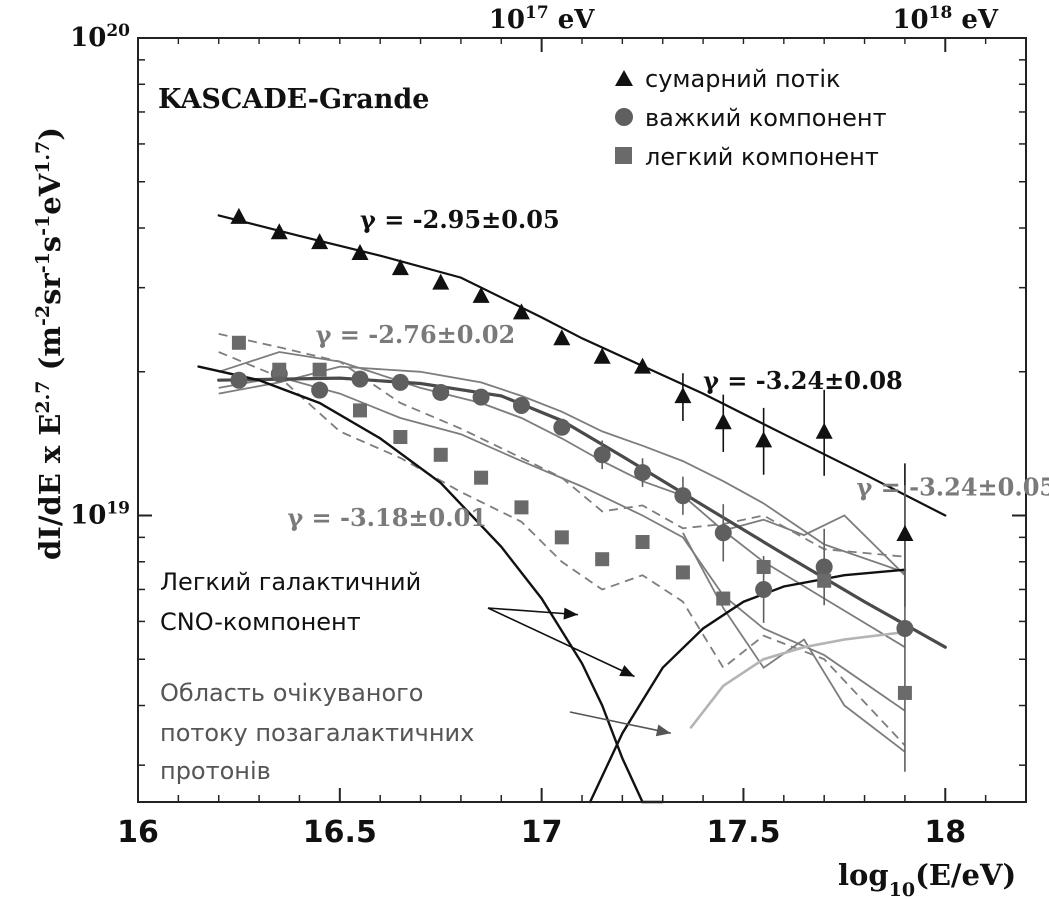 The height and width of the screenshot is (899, 1049). What do you see at coordinates (945, 19) in the screenshot?
I see `top-tick-label-1: 1018 eV` at bounding box center [945, 19].